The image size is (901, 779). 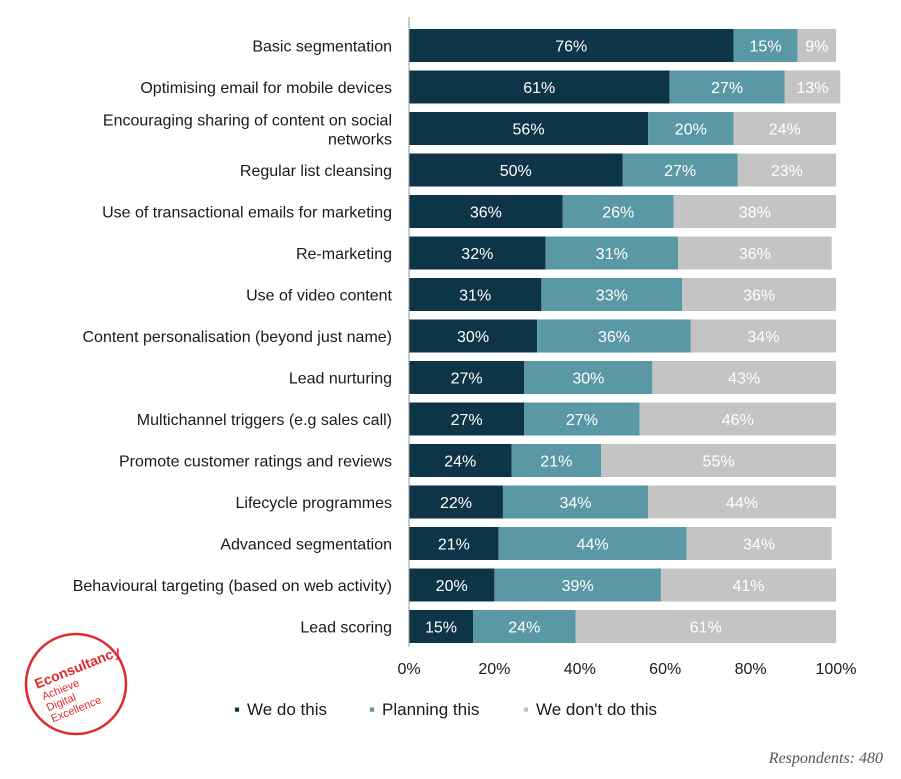 What do you see at coordinates (264, 420) in the screenshot?
I see `category-label: Multichannel triggers (e.g sales call)` at bounding box center [264, 420].